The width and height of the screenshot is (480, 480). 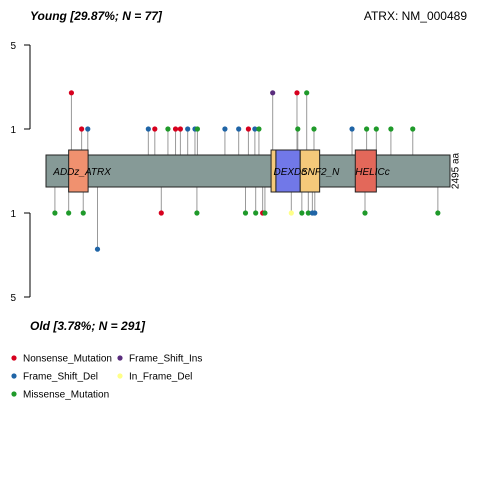 What do you see at coordinates (372, 172) in the screenshot?
I see `domain-label-HELICc: HELICc` at bounding box center [372, 172].